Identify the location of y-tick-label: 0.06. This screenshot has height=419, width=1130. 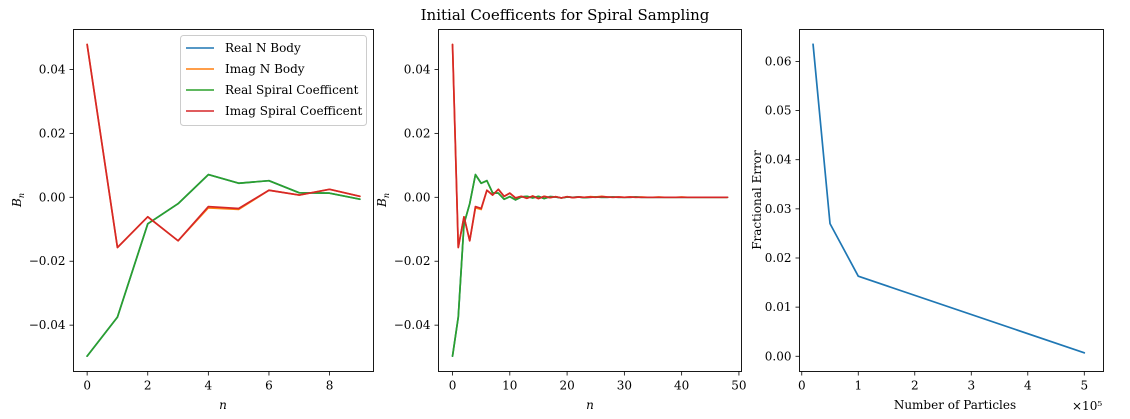
(778, 61).